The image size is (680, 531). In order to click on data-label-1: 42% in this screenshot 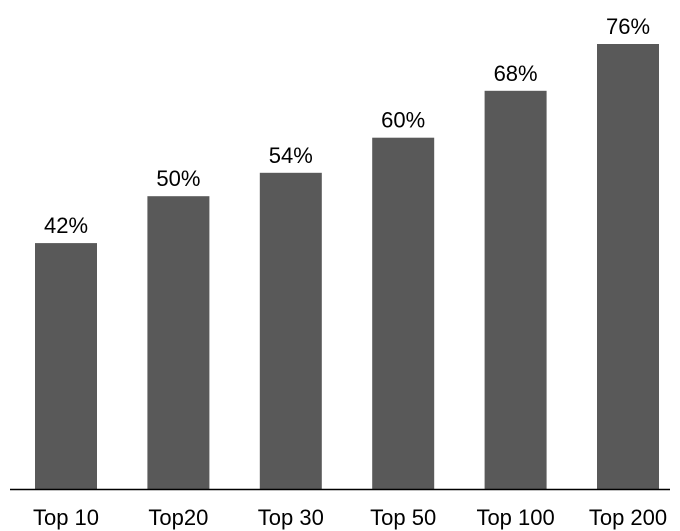, I will do `click(66, 225)`.